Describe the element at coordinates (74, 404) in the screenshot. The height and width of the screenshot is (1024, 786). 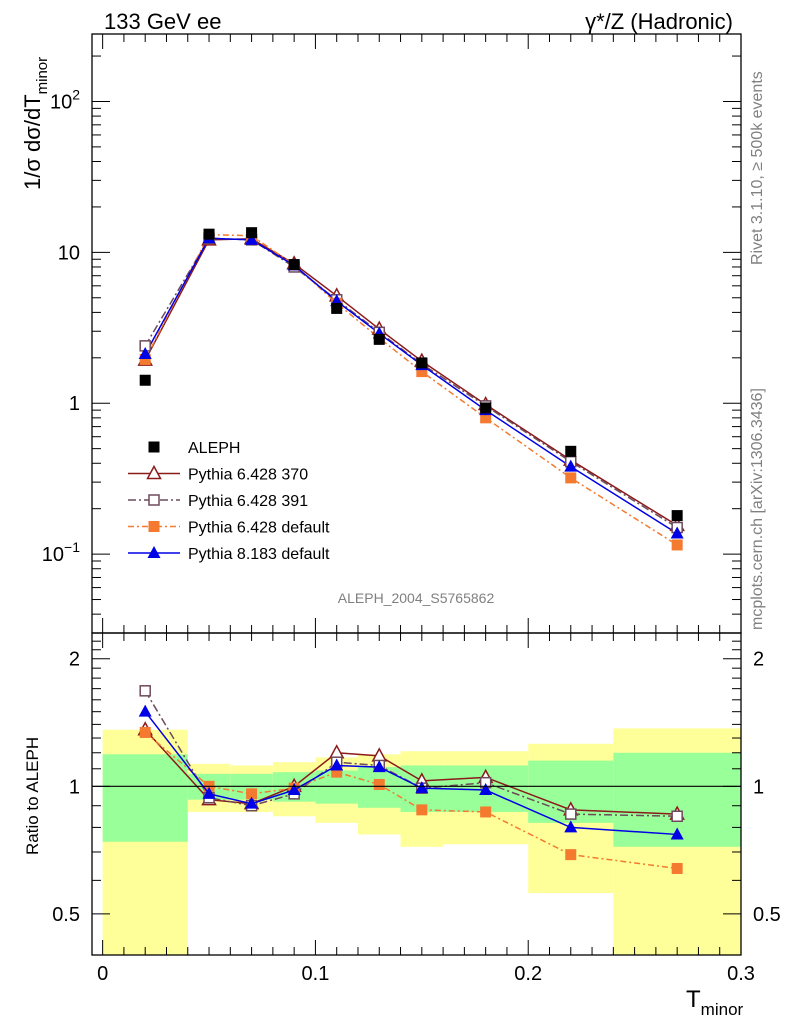
I see `main-y-tick-label-1: 1` at that location.